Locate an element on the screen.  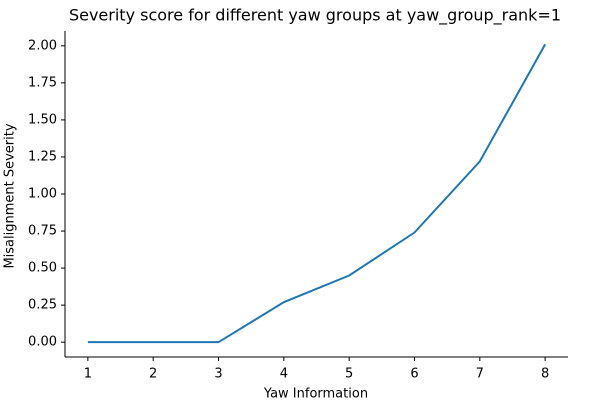
y-tick-label: 2.00 is located at coordinates (42, 45).